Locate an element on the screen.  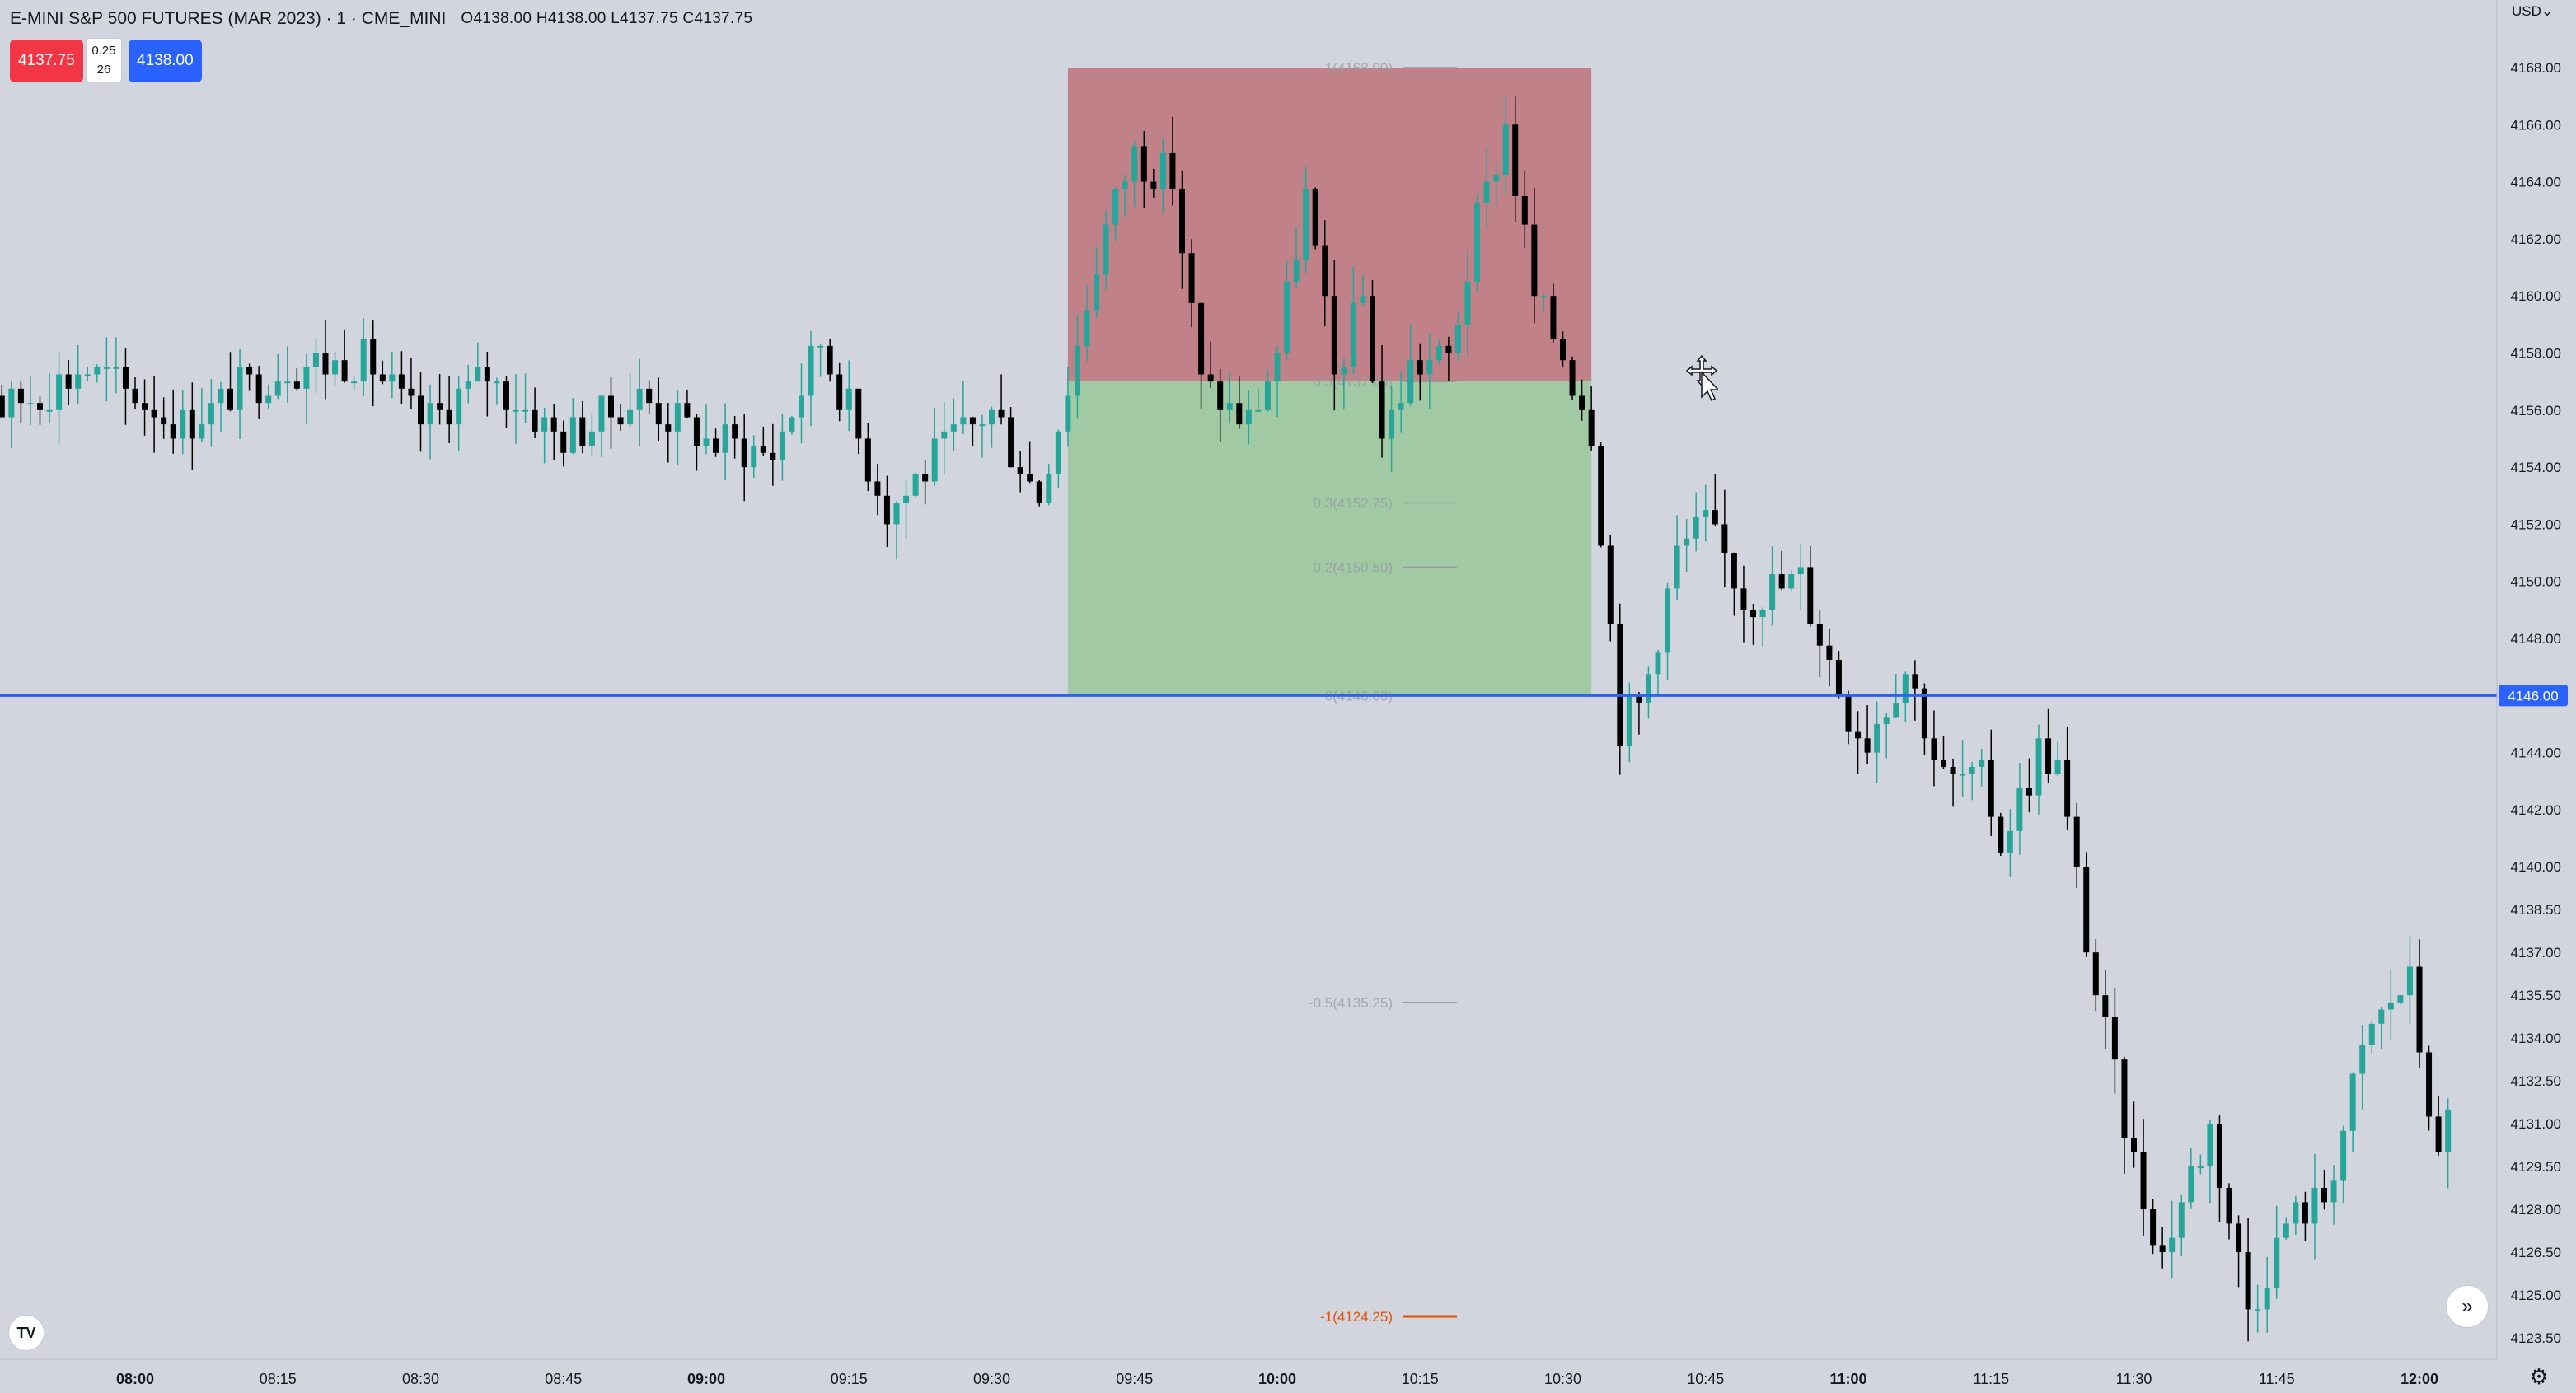
time-tick-label: 08:30 is located at coordinates (420, 1379).